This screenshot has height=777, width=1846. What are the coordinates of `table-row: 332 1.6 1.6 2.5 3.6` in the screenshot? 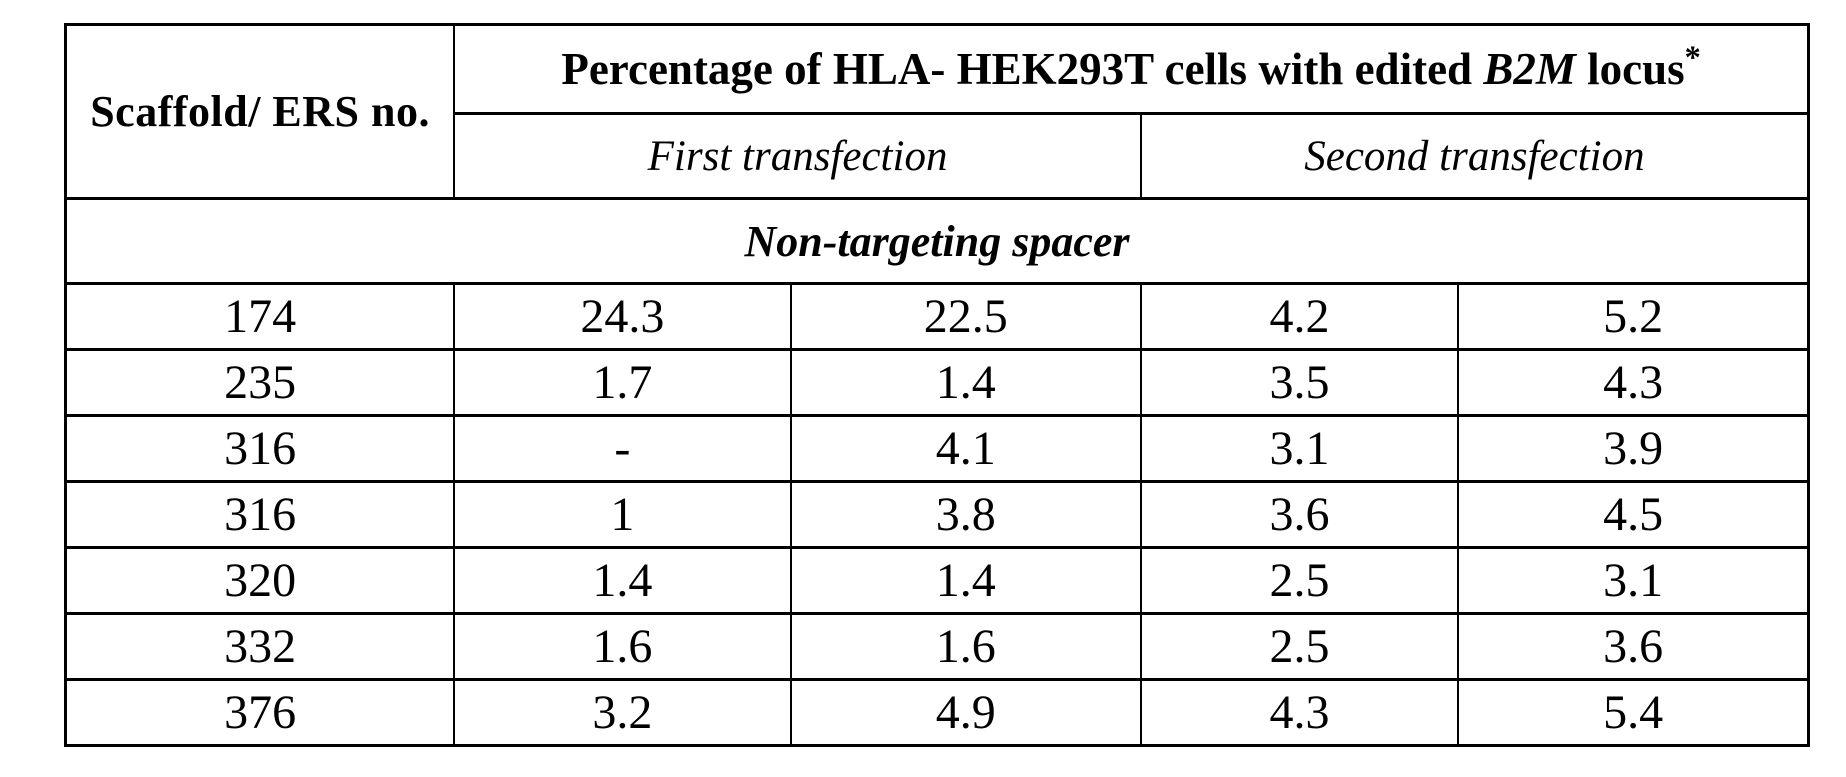 It's located at (937, 646).